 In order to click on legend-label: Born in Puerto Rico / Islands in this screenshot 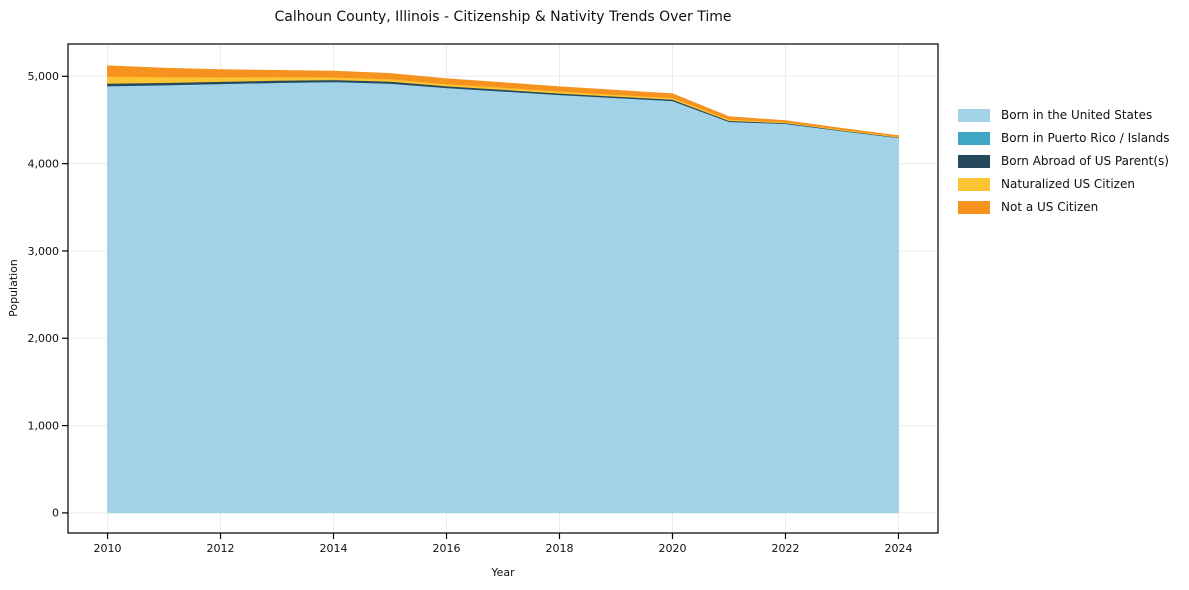, I will do `click(1085, 138)`.